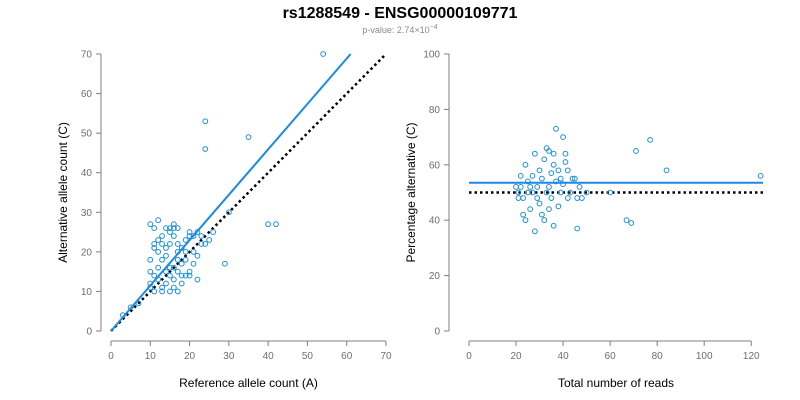  Describe the element at coordinates (435, 276) in the screenshot. I see `right-y-tick-label: 20` at that location.